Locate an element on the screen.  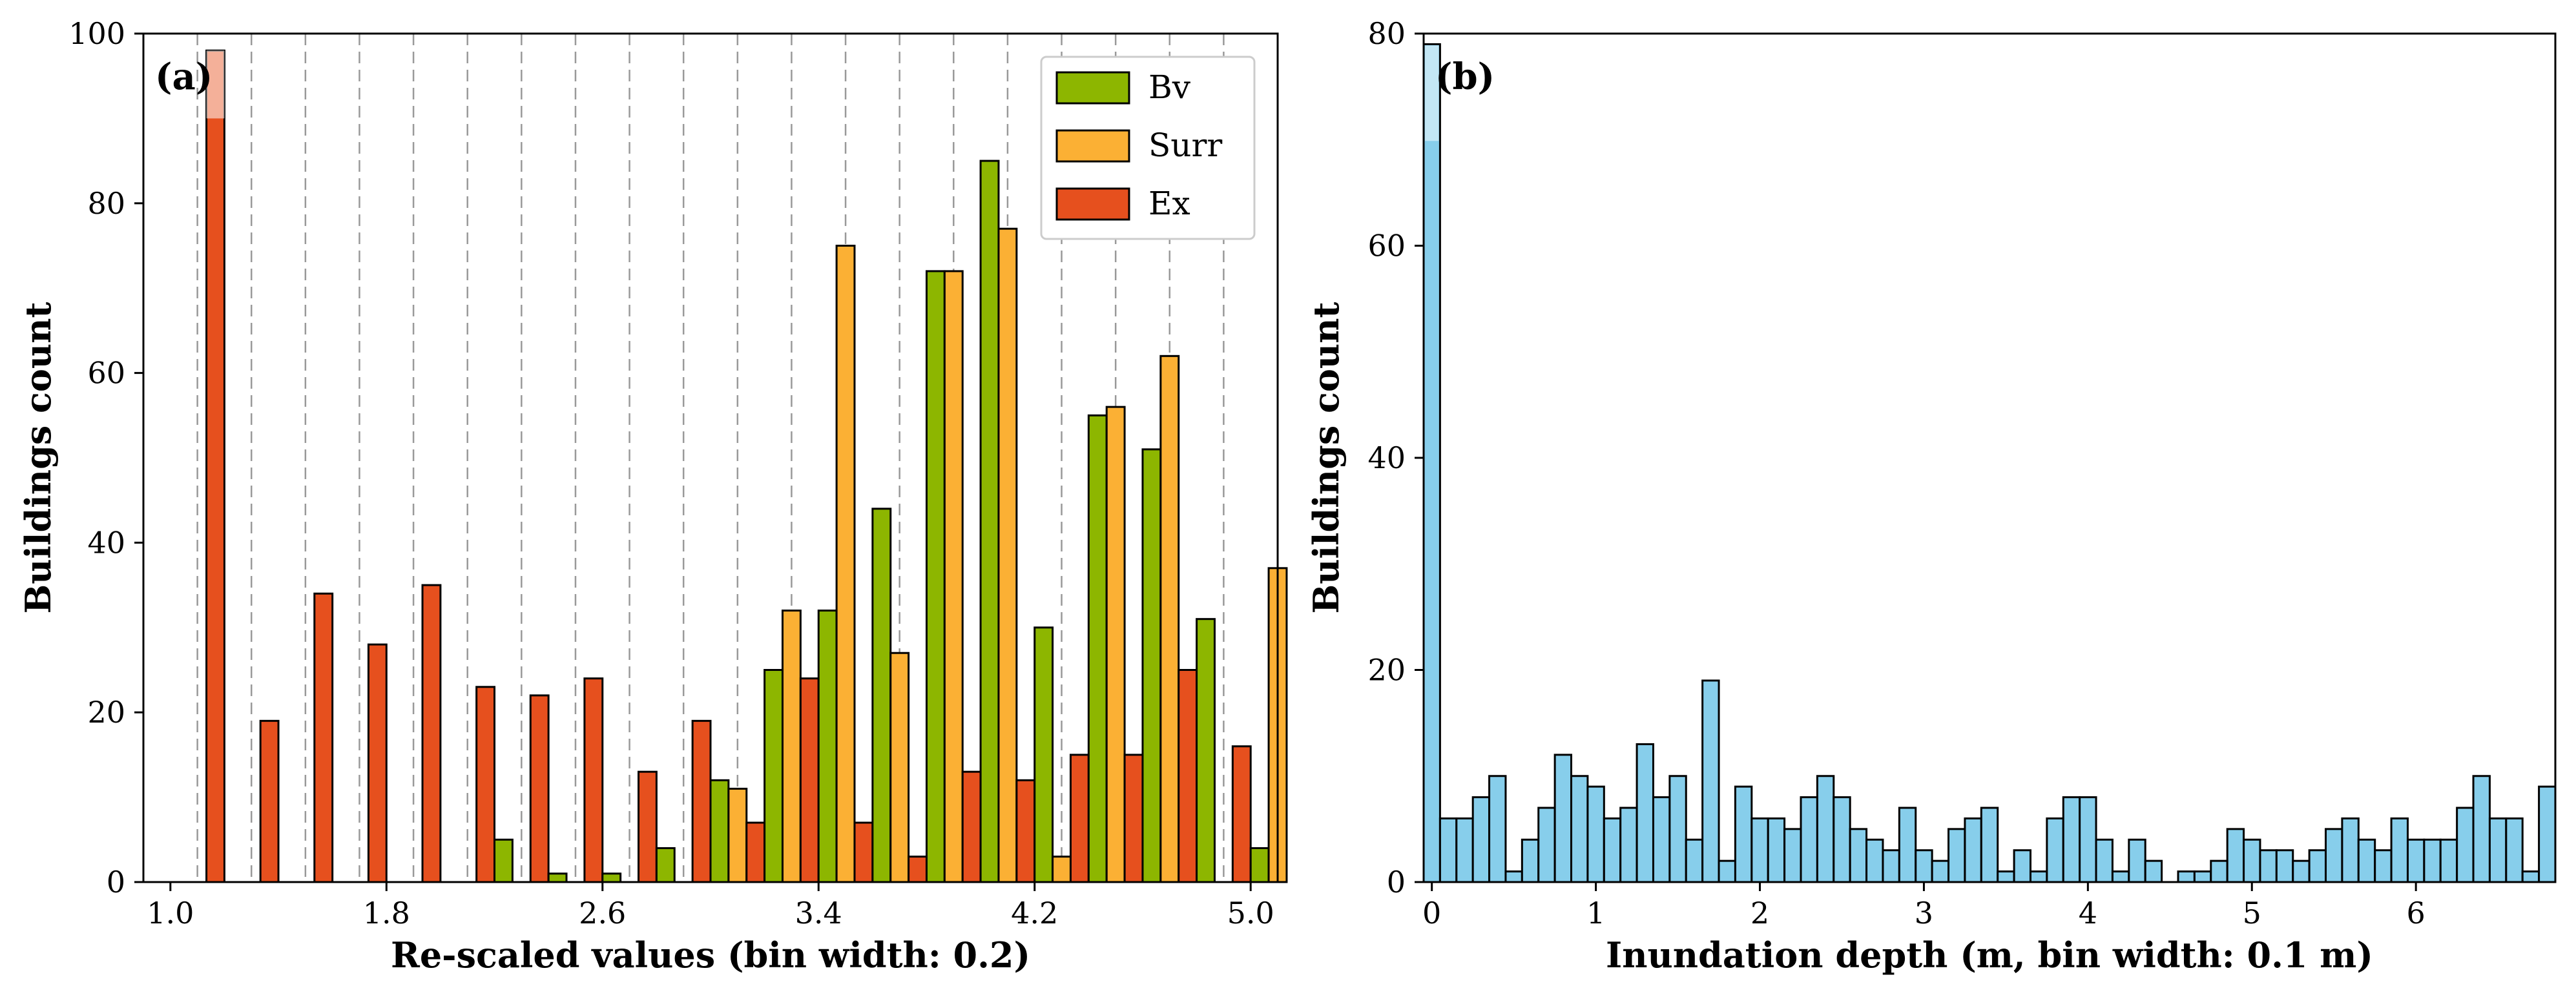
bar-highlight is located at coordinates (215, 84).